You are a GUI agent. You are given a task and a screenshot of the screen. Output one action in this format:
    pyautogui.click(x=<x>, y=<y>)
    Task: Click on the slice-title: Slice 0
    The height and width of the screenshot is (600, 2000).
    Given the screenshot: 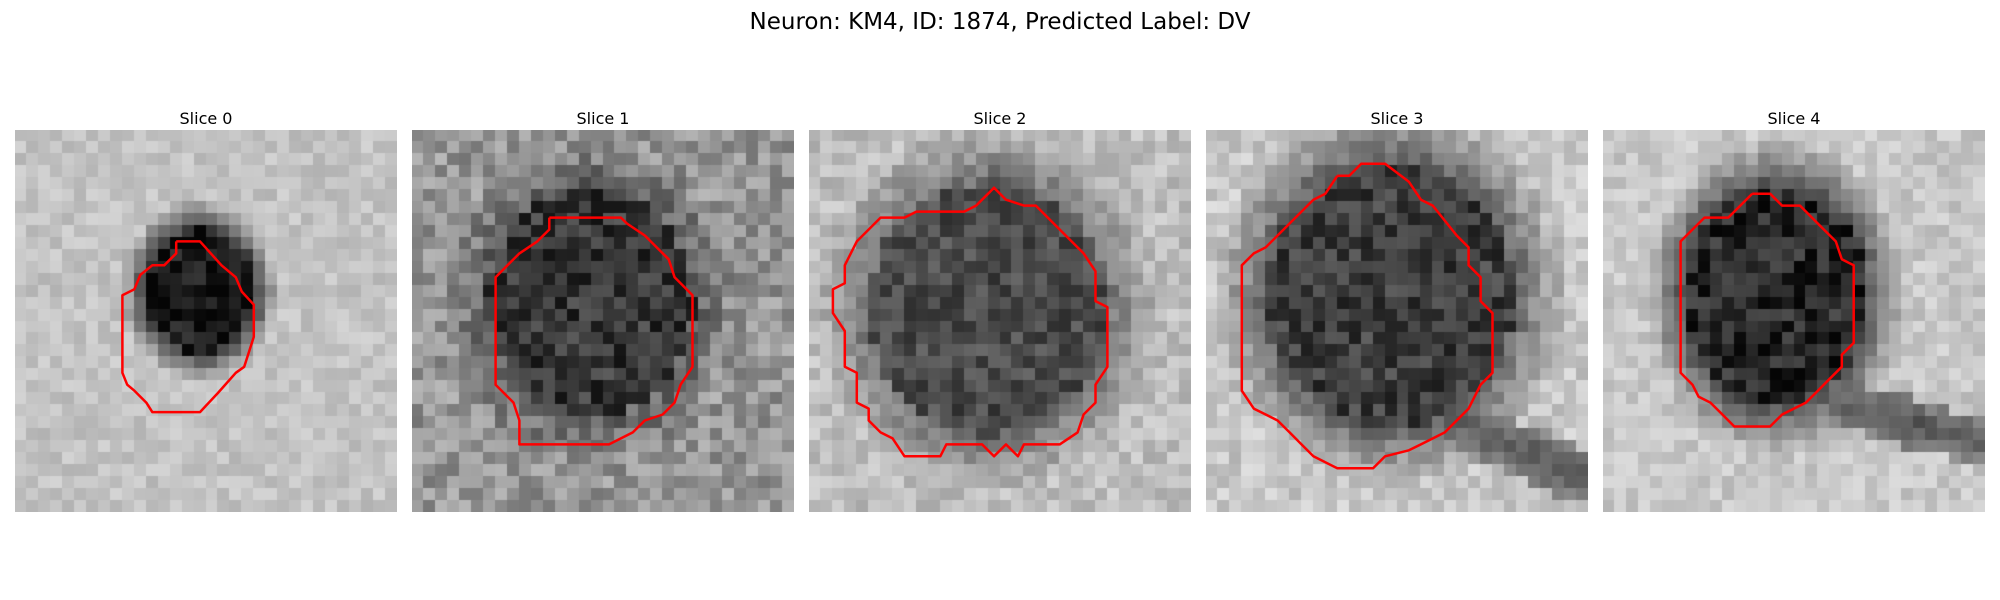 What is the action you would take?
    pyautogui.click(x=206, y=118)
    